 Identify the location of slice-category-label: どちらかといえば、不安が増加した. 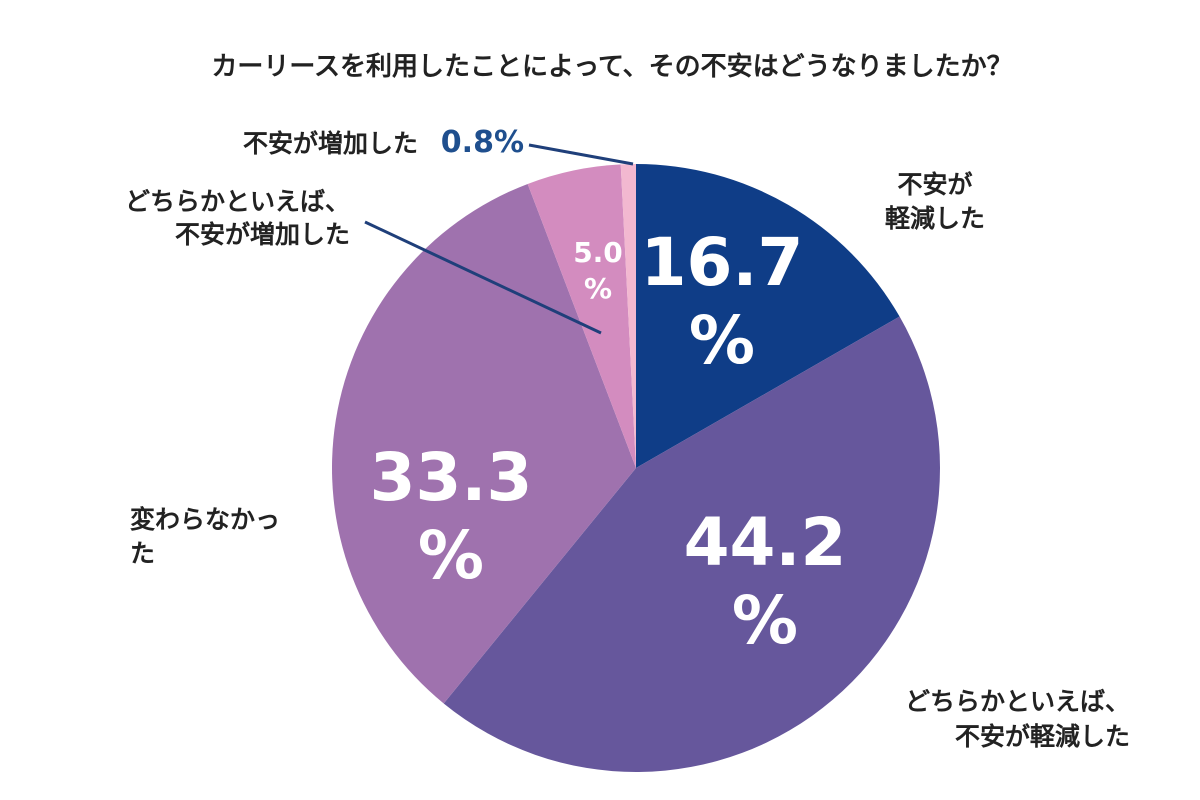
(237, 218).